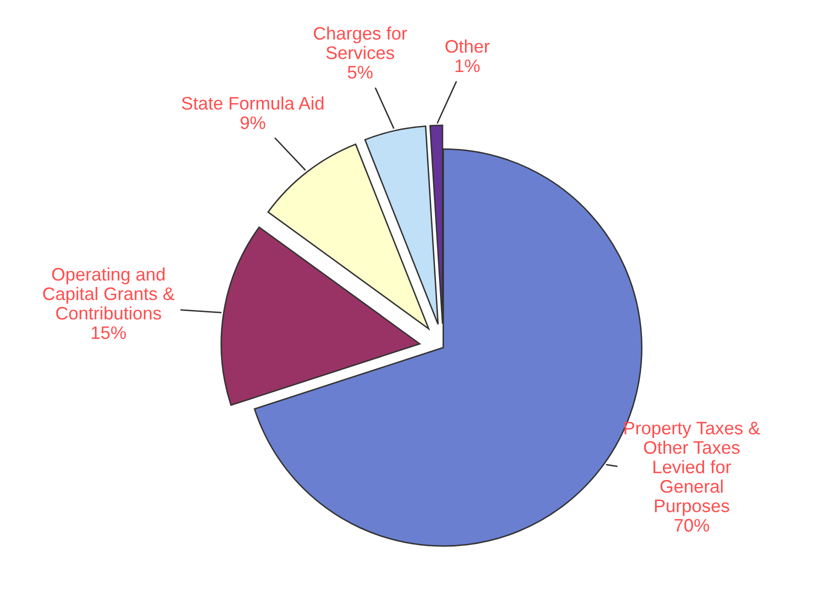 This screenshot has width=827, height=590. I want to click on data-label: 70%, so click(692, 525).